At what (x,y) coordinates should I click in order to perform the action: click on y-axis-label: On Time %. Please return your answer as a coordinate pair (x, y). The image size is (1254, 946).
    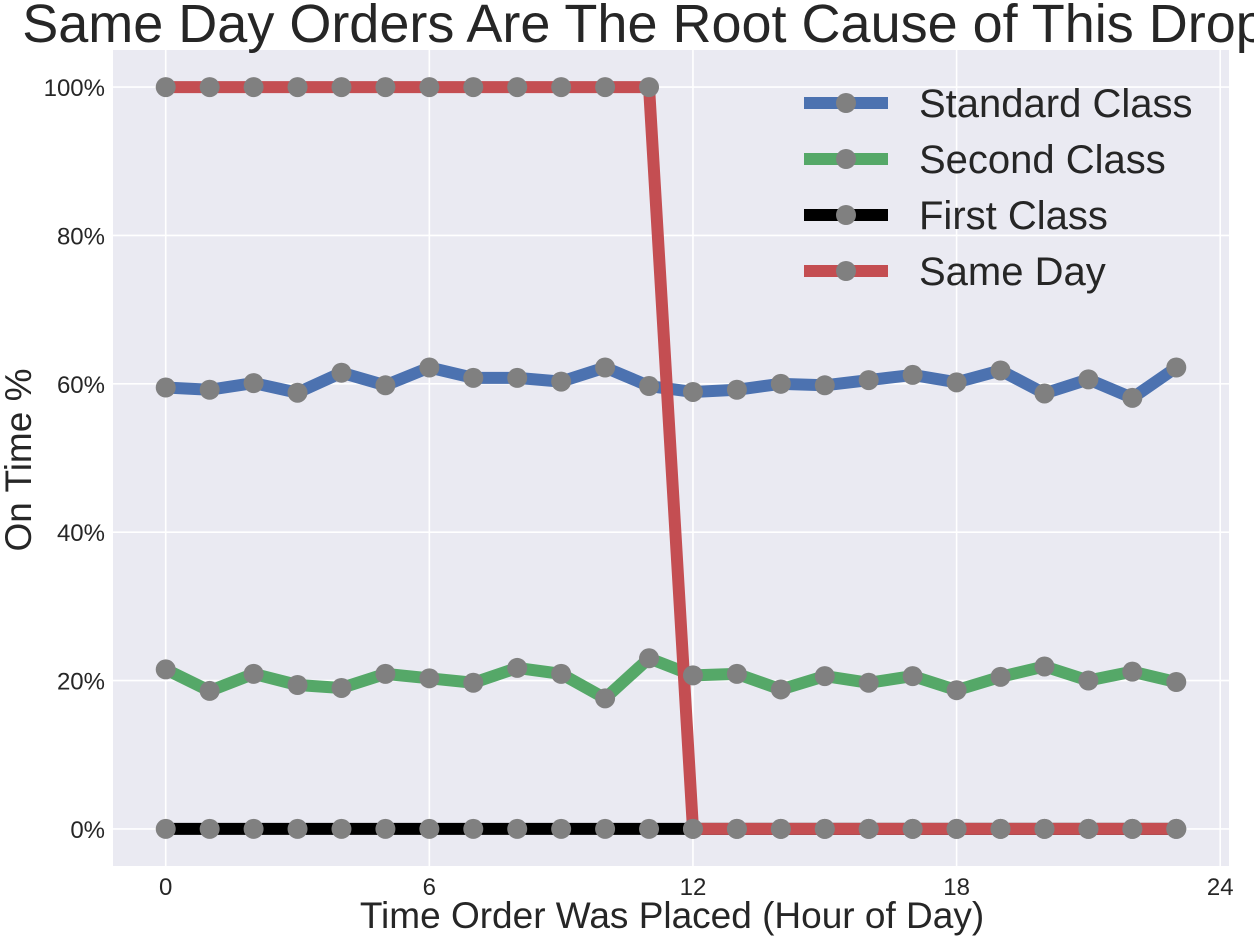
    Looking at the image, I should click on (19, 460).